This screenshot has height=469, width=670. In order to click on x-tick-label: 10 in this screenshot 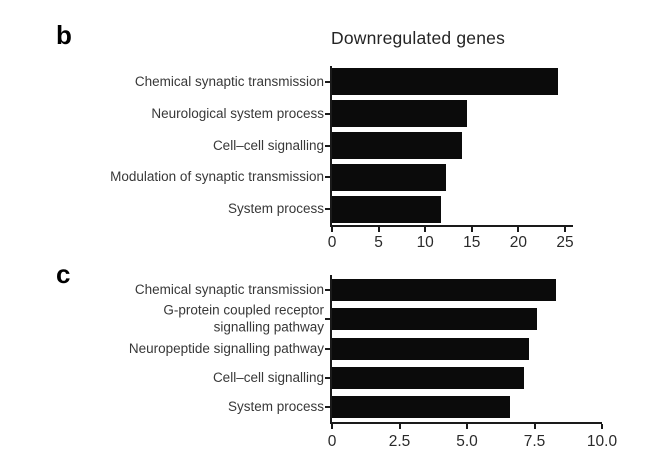, I will do `click(425, 242)`.